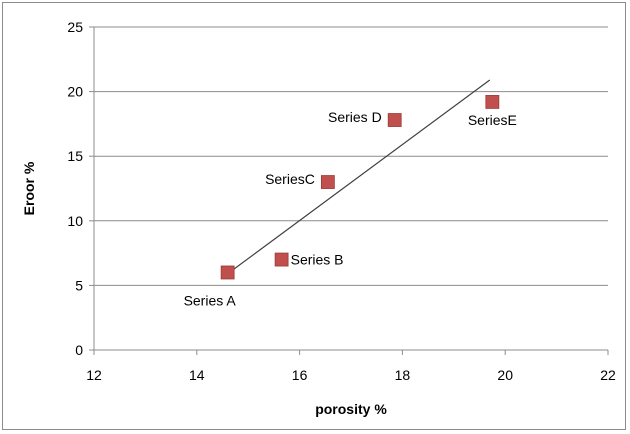  I want to click on y-tick-label: 0, so click(79, 350).